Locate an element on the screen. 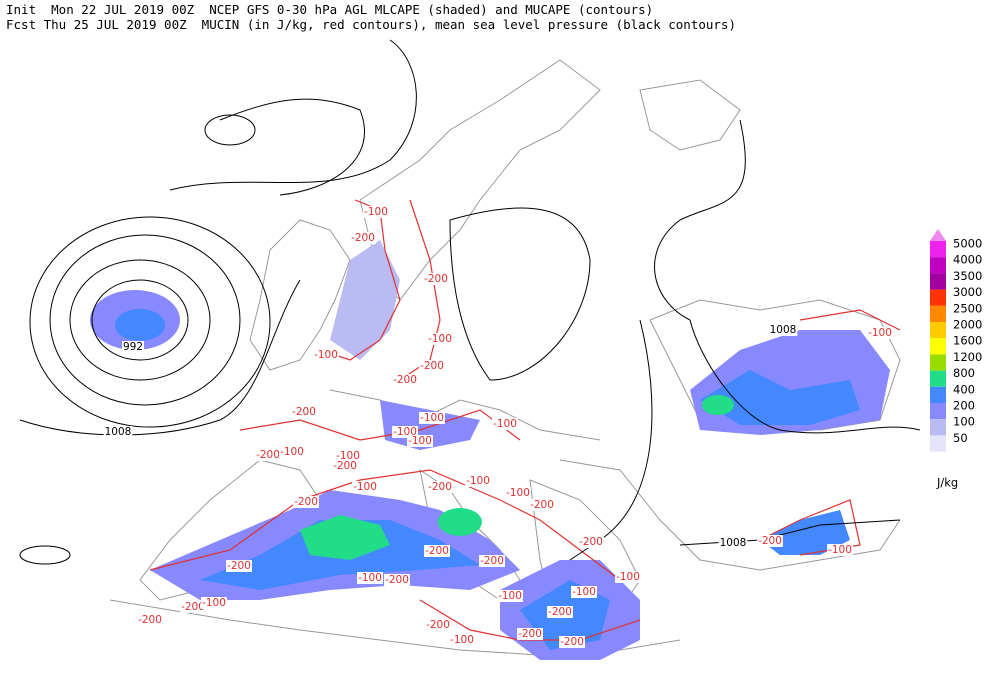  legend-label: 3000 is located at coordinates (967, 292).